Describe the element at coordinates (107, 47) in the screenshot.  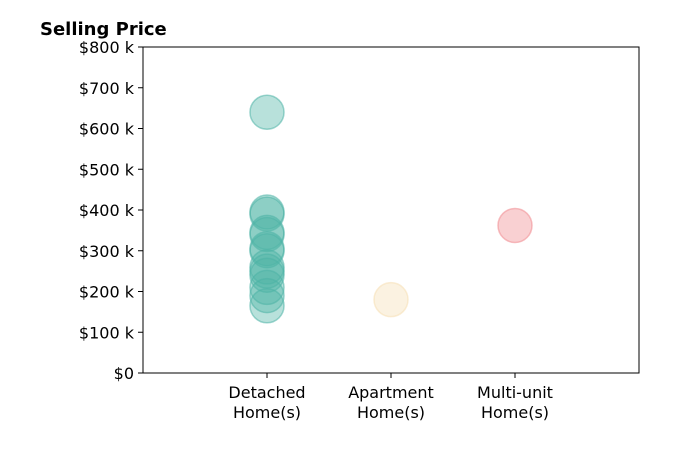
I see `y-tick-label: $800 k` at that location.